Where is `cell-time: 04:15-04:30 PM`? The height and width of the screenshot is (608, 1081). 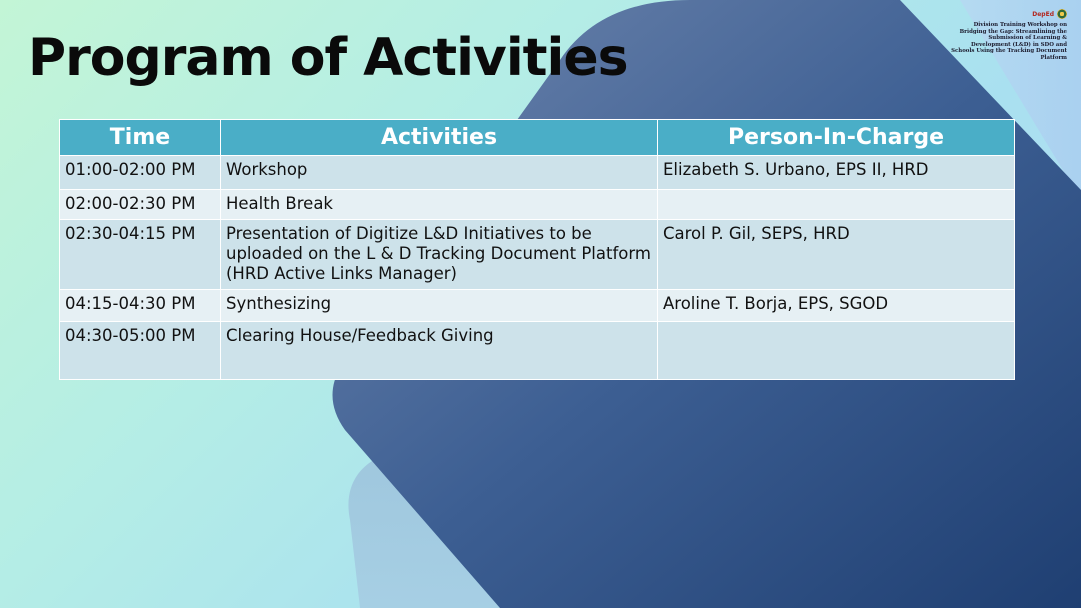 cell-time: 04:15-04:30 PM is located at coordinates (140, 305).